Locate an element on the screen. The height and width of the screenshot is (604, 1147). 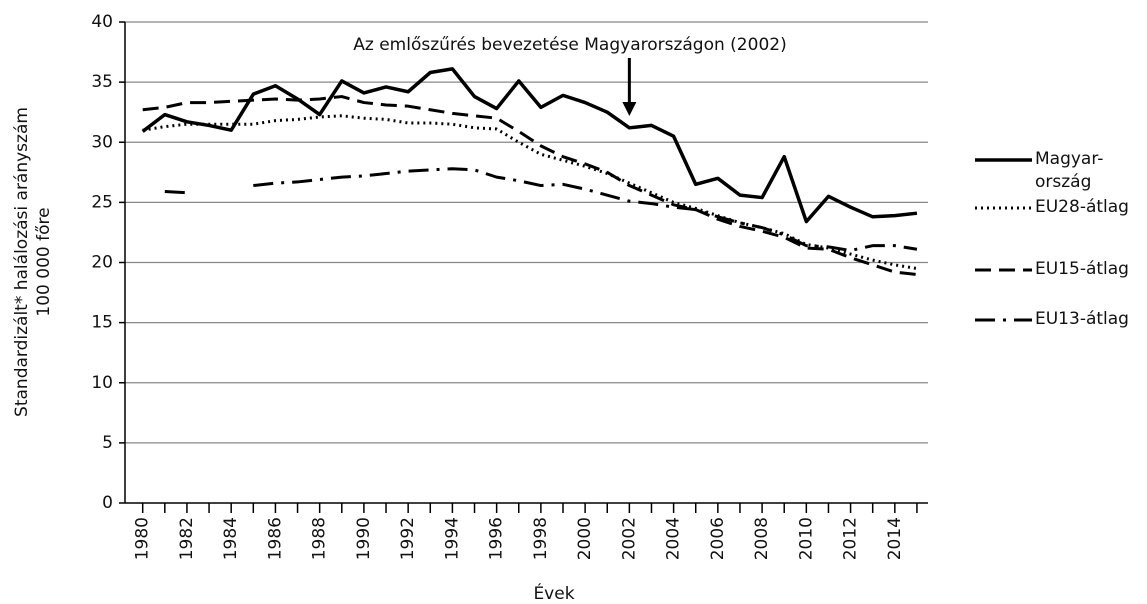
x-tick-label: 1984 is located at coordinates (231, 538).